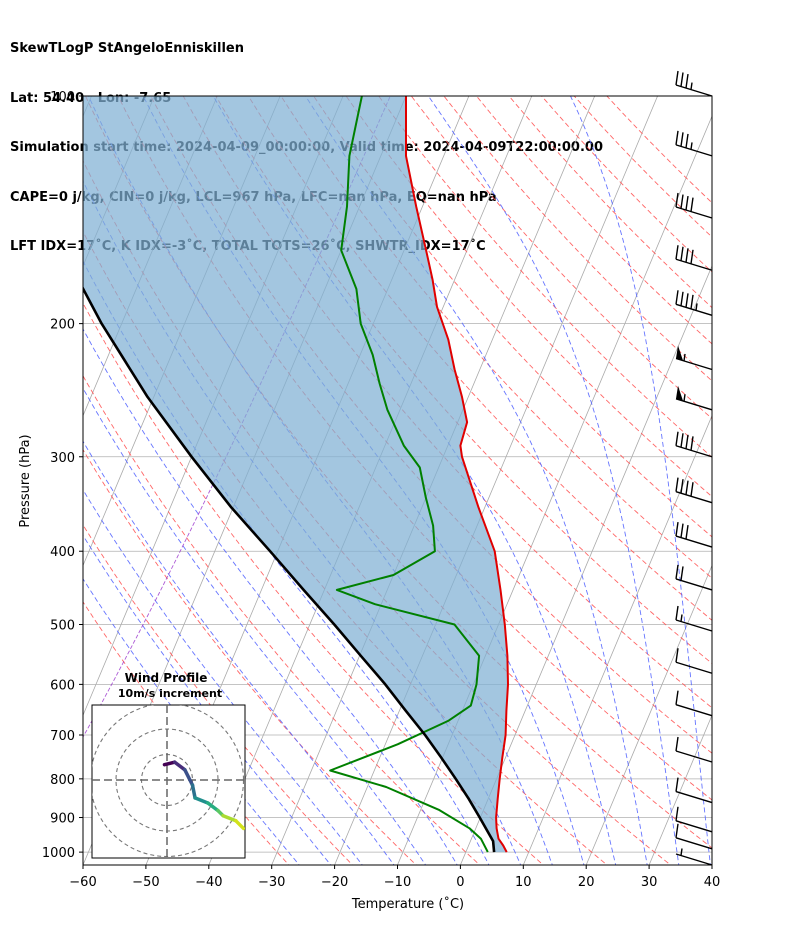 The image size is (794, 937). I want to click on y-tick-label: 800, so click(62, 780).